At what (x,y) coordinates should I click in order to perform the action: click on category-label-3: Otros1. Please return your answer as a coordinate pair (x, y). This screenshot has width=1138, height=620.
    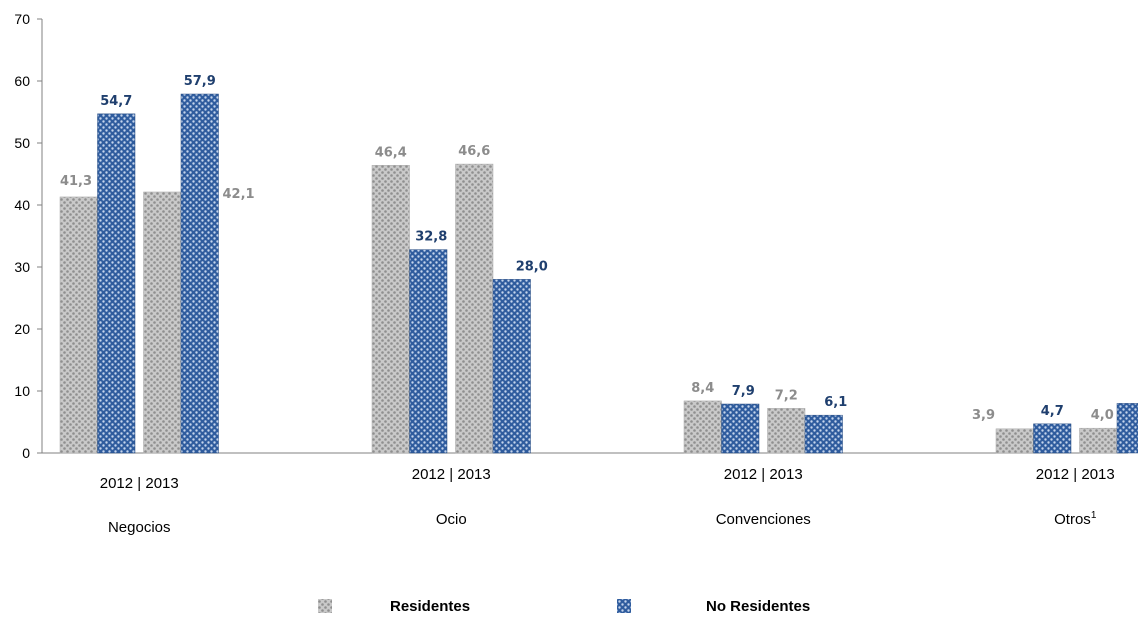
    Looking at the image, I should click on (1075, 519).